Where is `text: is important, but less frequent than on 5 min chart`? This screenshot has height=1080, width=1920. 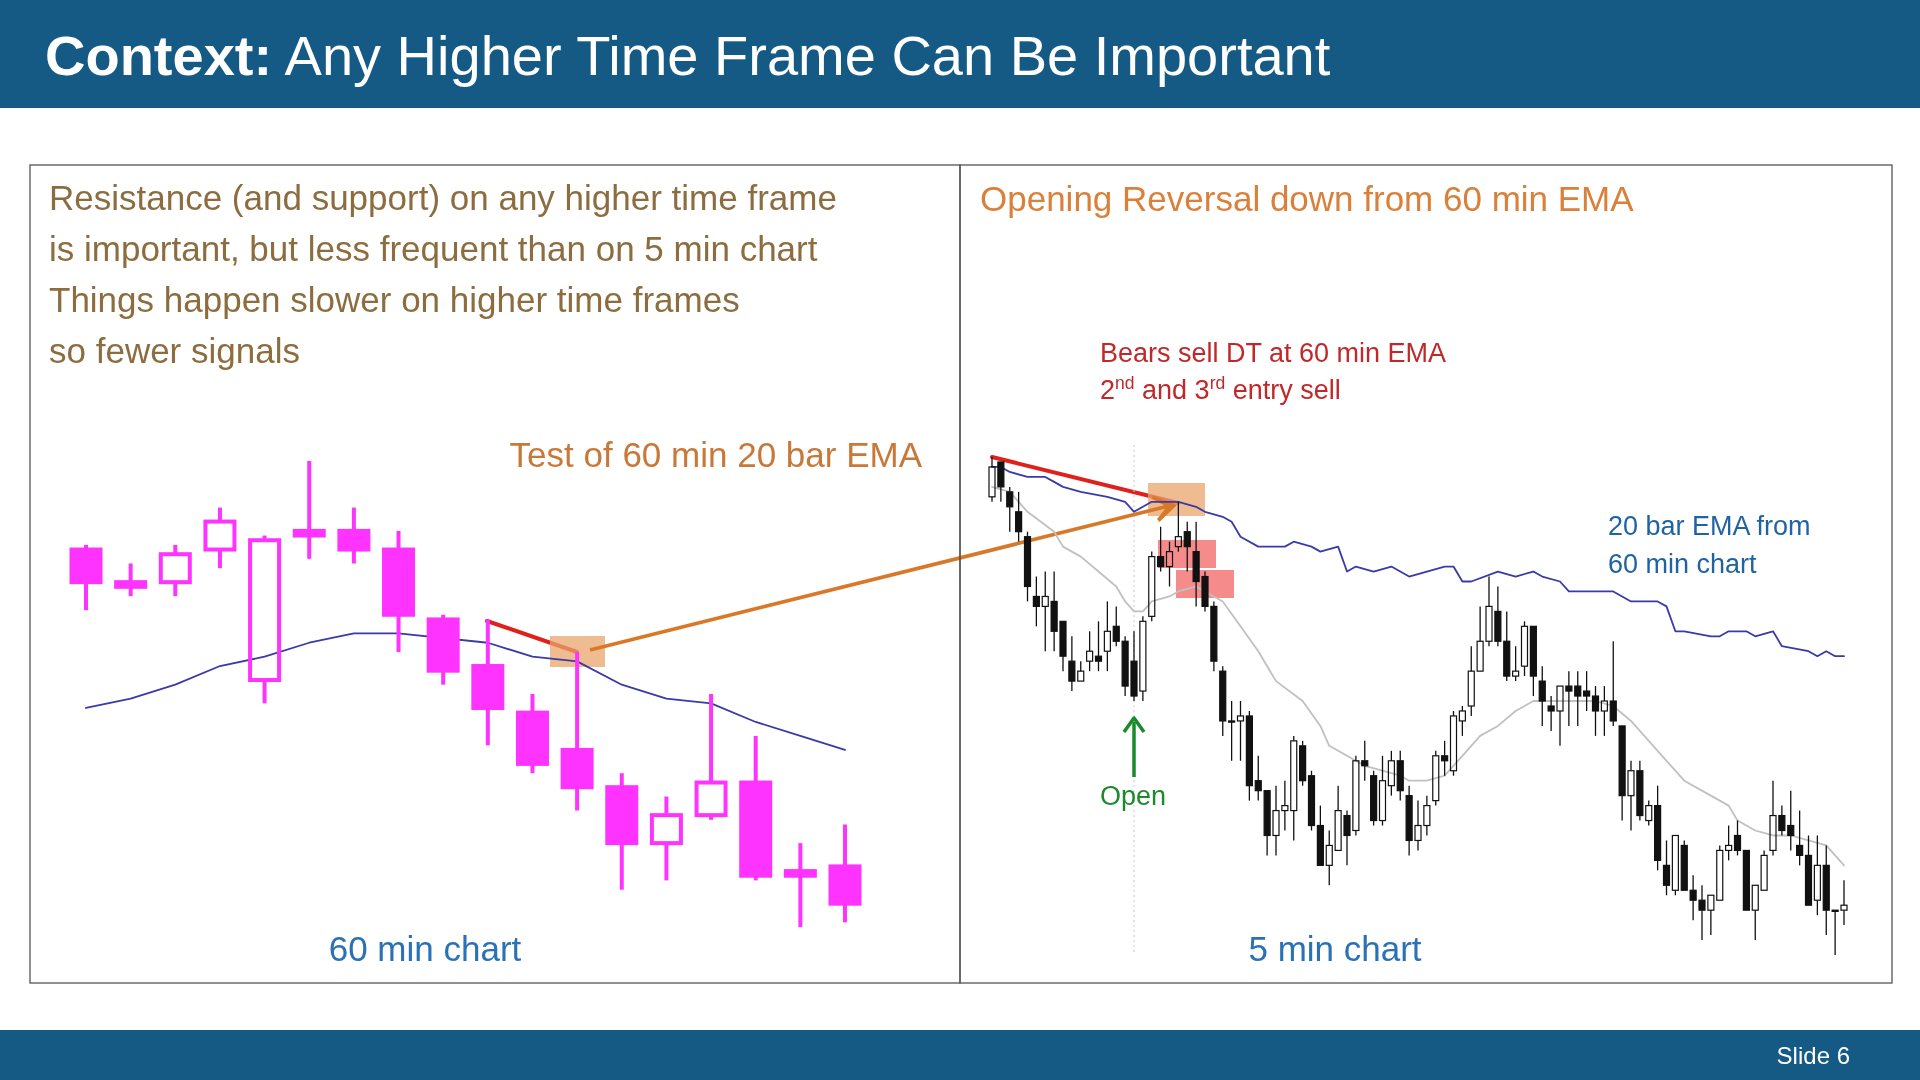
text: is important, but less frequent than on 5 min chart is located at coordinates (433, 248).